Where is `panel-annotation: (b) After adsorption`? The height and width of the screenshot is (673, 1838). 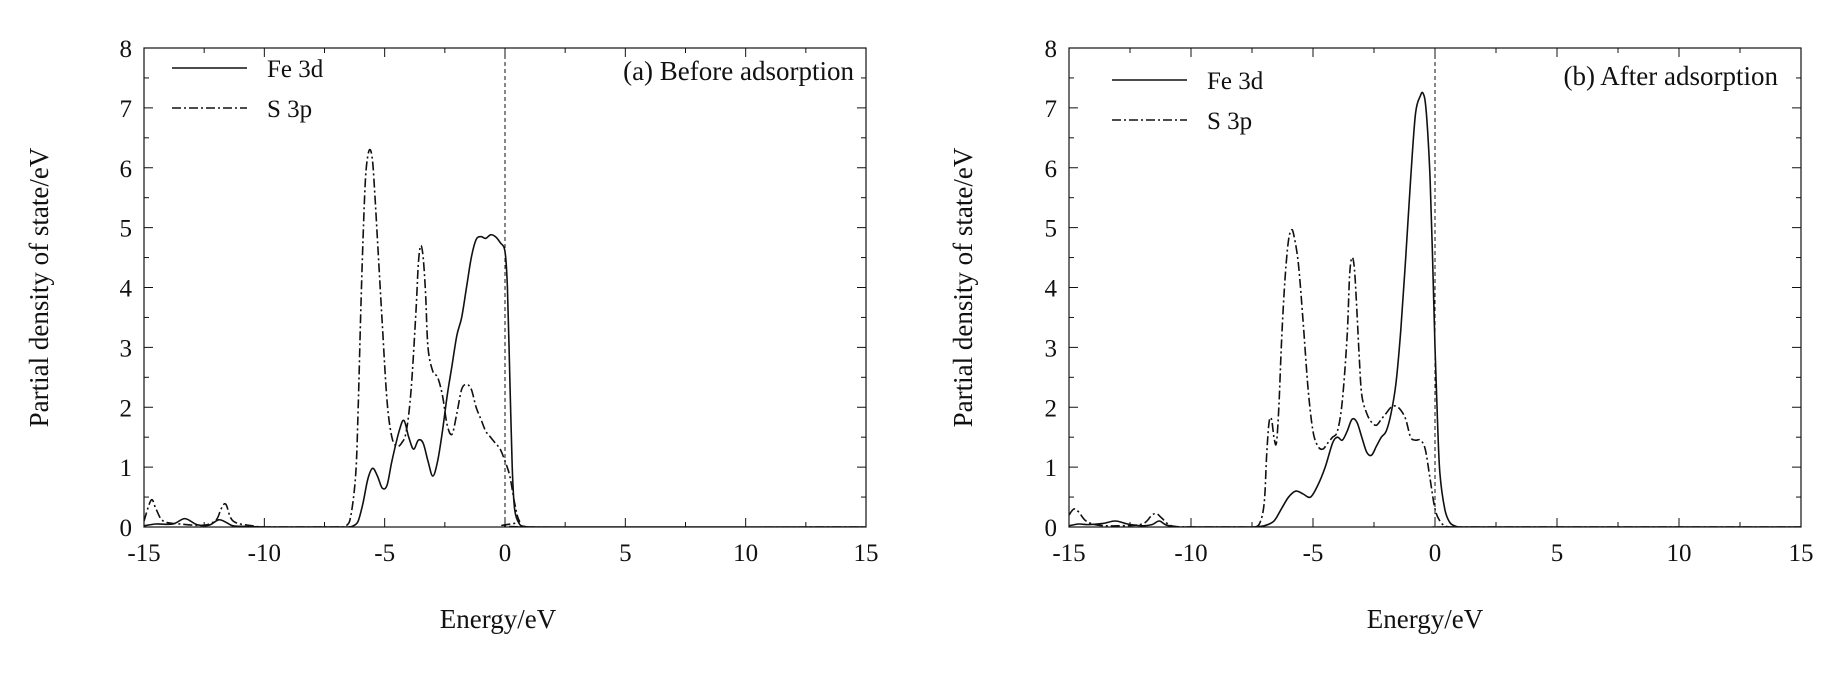 panel-annotation: (b) After adsorption is located at coordinates (1671, 76).